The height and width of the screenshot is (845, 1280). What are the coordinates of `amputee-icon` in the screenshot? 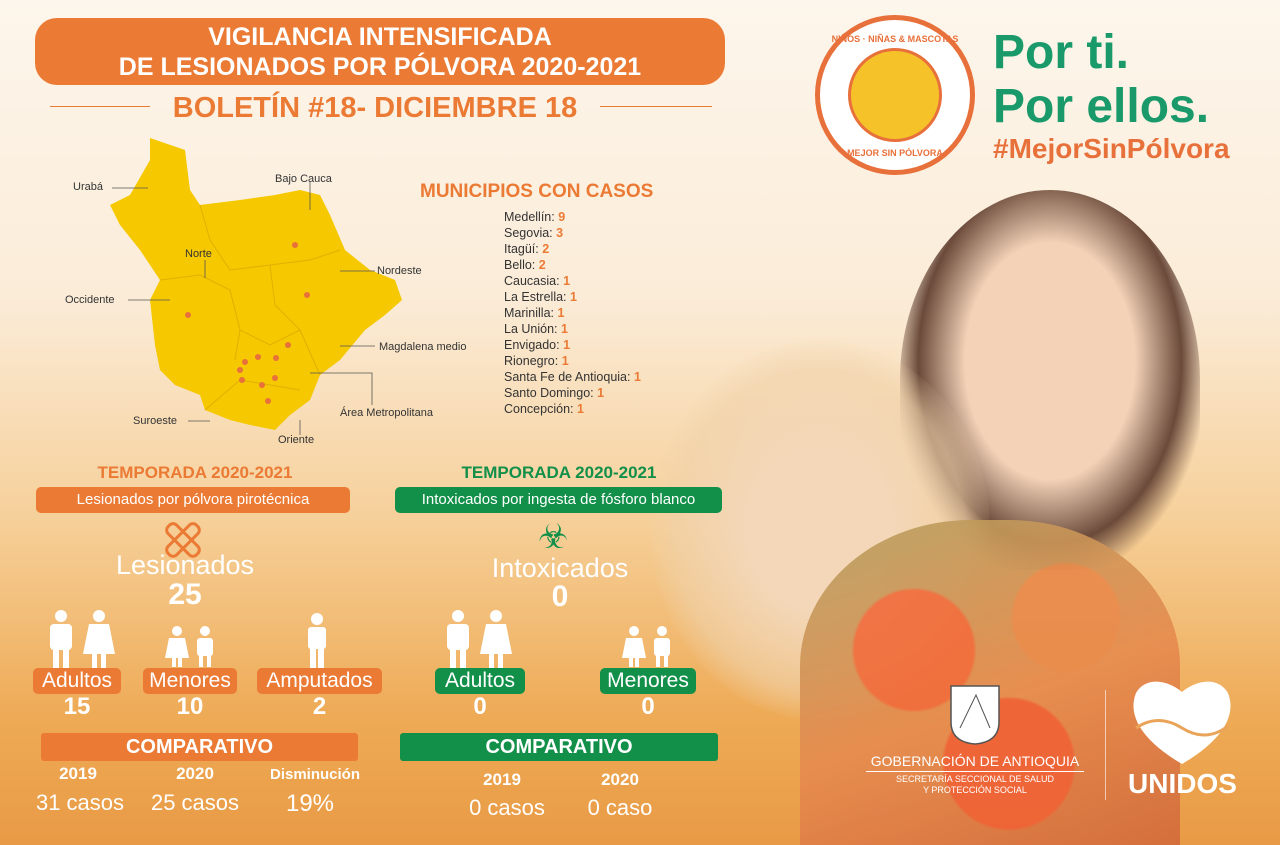 It's located at (317, 640).